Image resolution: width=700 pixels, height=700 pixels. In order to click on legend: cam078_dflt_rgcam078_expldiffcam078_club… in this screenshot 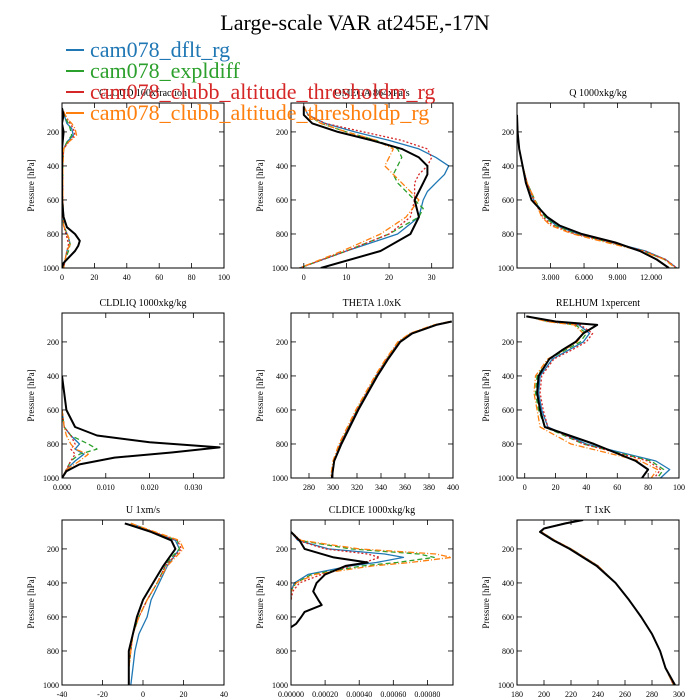, I will do `click(250, 81)`.